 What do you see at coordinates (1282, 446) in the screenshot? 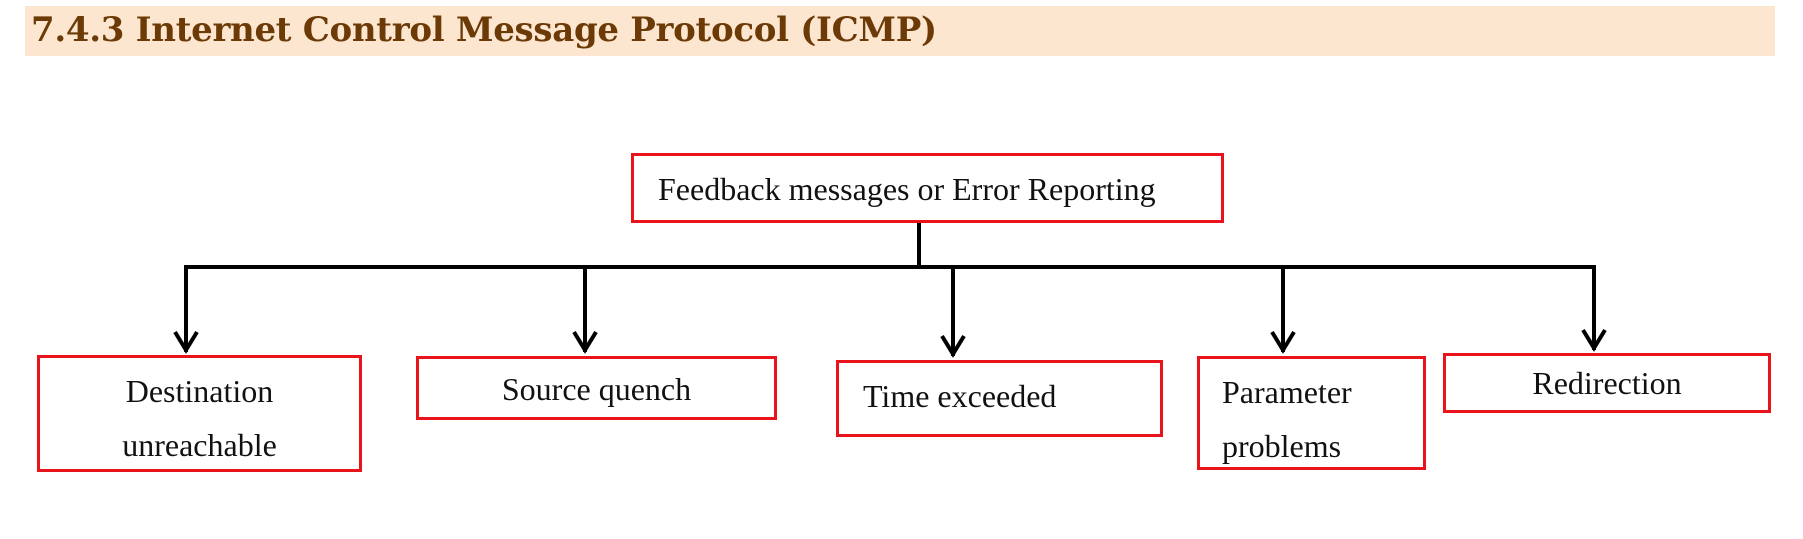
I see `node-label-line: problems` at bounding box center [1282, 446].